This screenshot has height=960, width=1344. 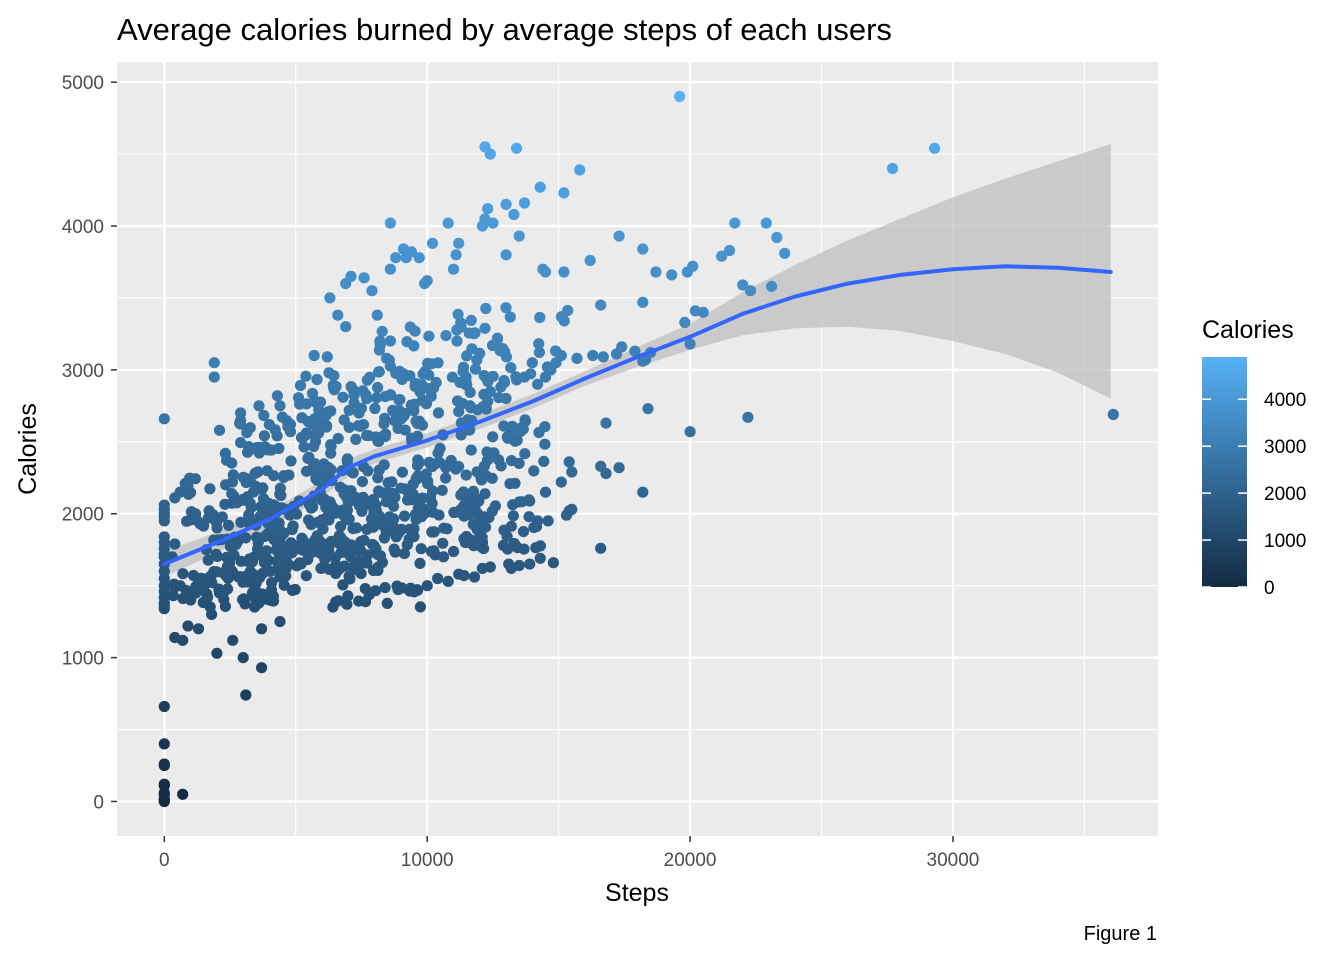 I want to click on x-tick-label: 0, so click(x=164, y=860).